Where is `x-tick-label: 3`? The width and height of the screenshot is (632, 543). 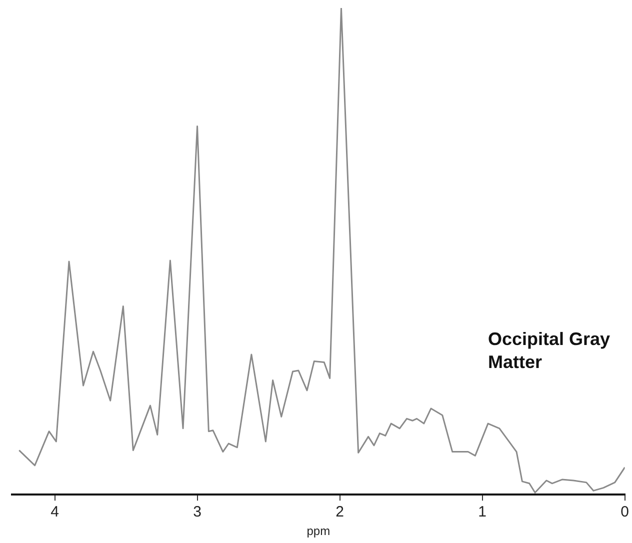 x-tick-label: 3 is located at coordinates (197, 512).